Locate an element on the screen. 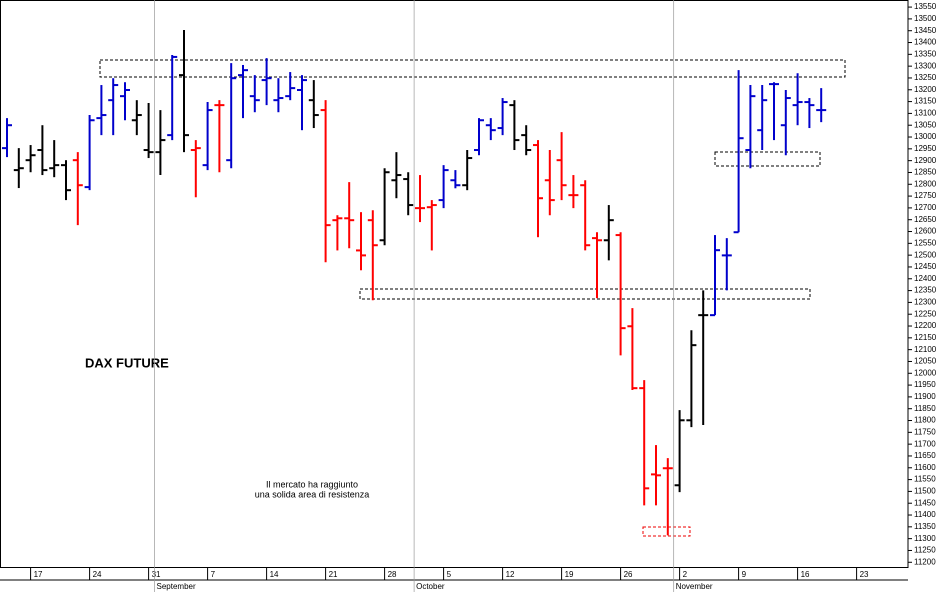 The height and width of the screenshot is (592, 941). chart-title: DAX FUTURE is located at coordinates (127, 362).